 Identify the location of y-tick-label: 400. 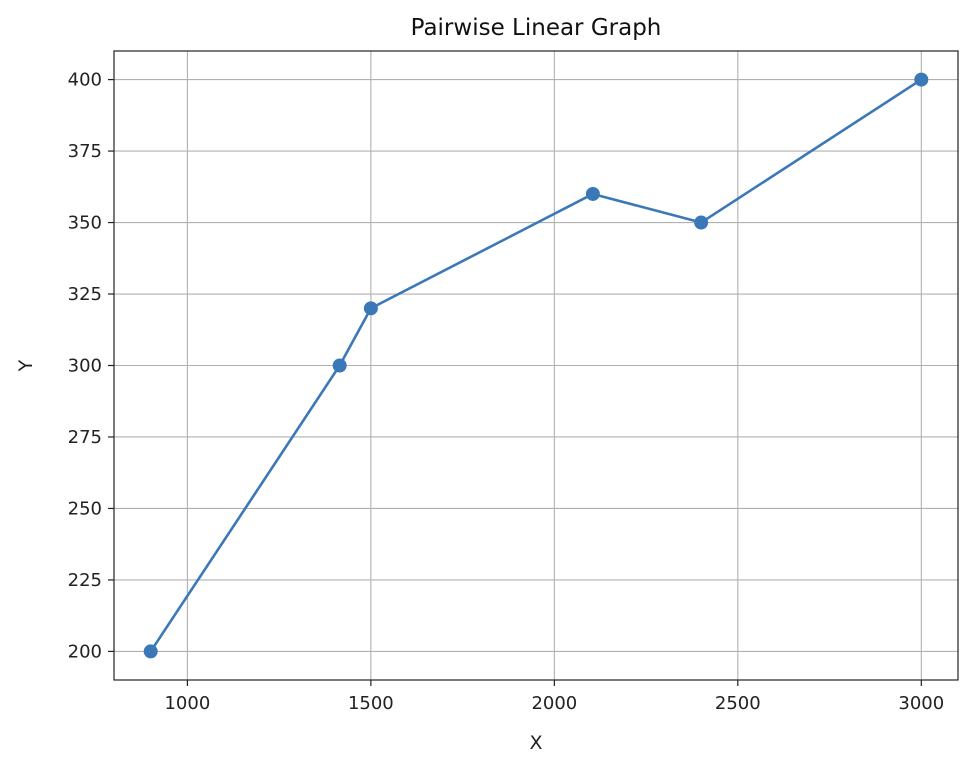
(85, 80).